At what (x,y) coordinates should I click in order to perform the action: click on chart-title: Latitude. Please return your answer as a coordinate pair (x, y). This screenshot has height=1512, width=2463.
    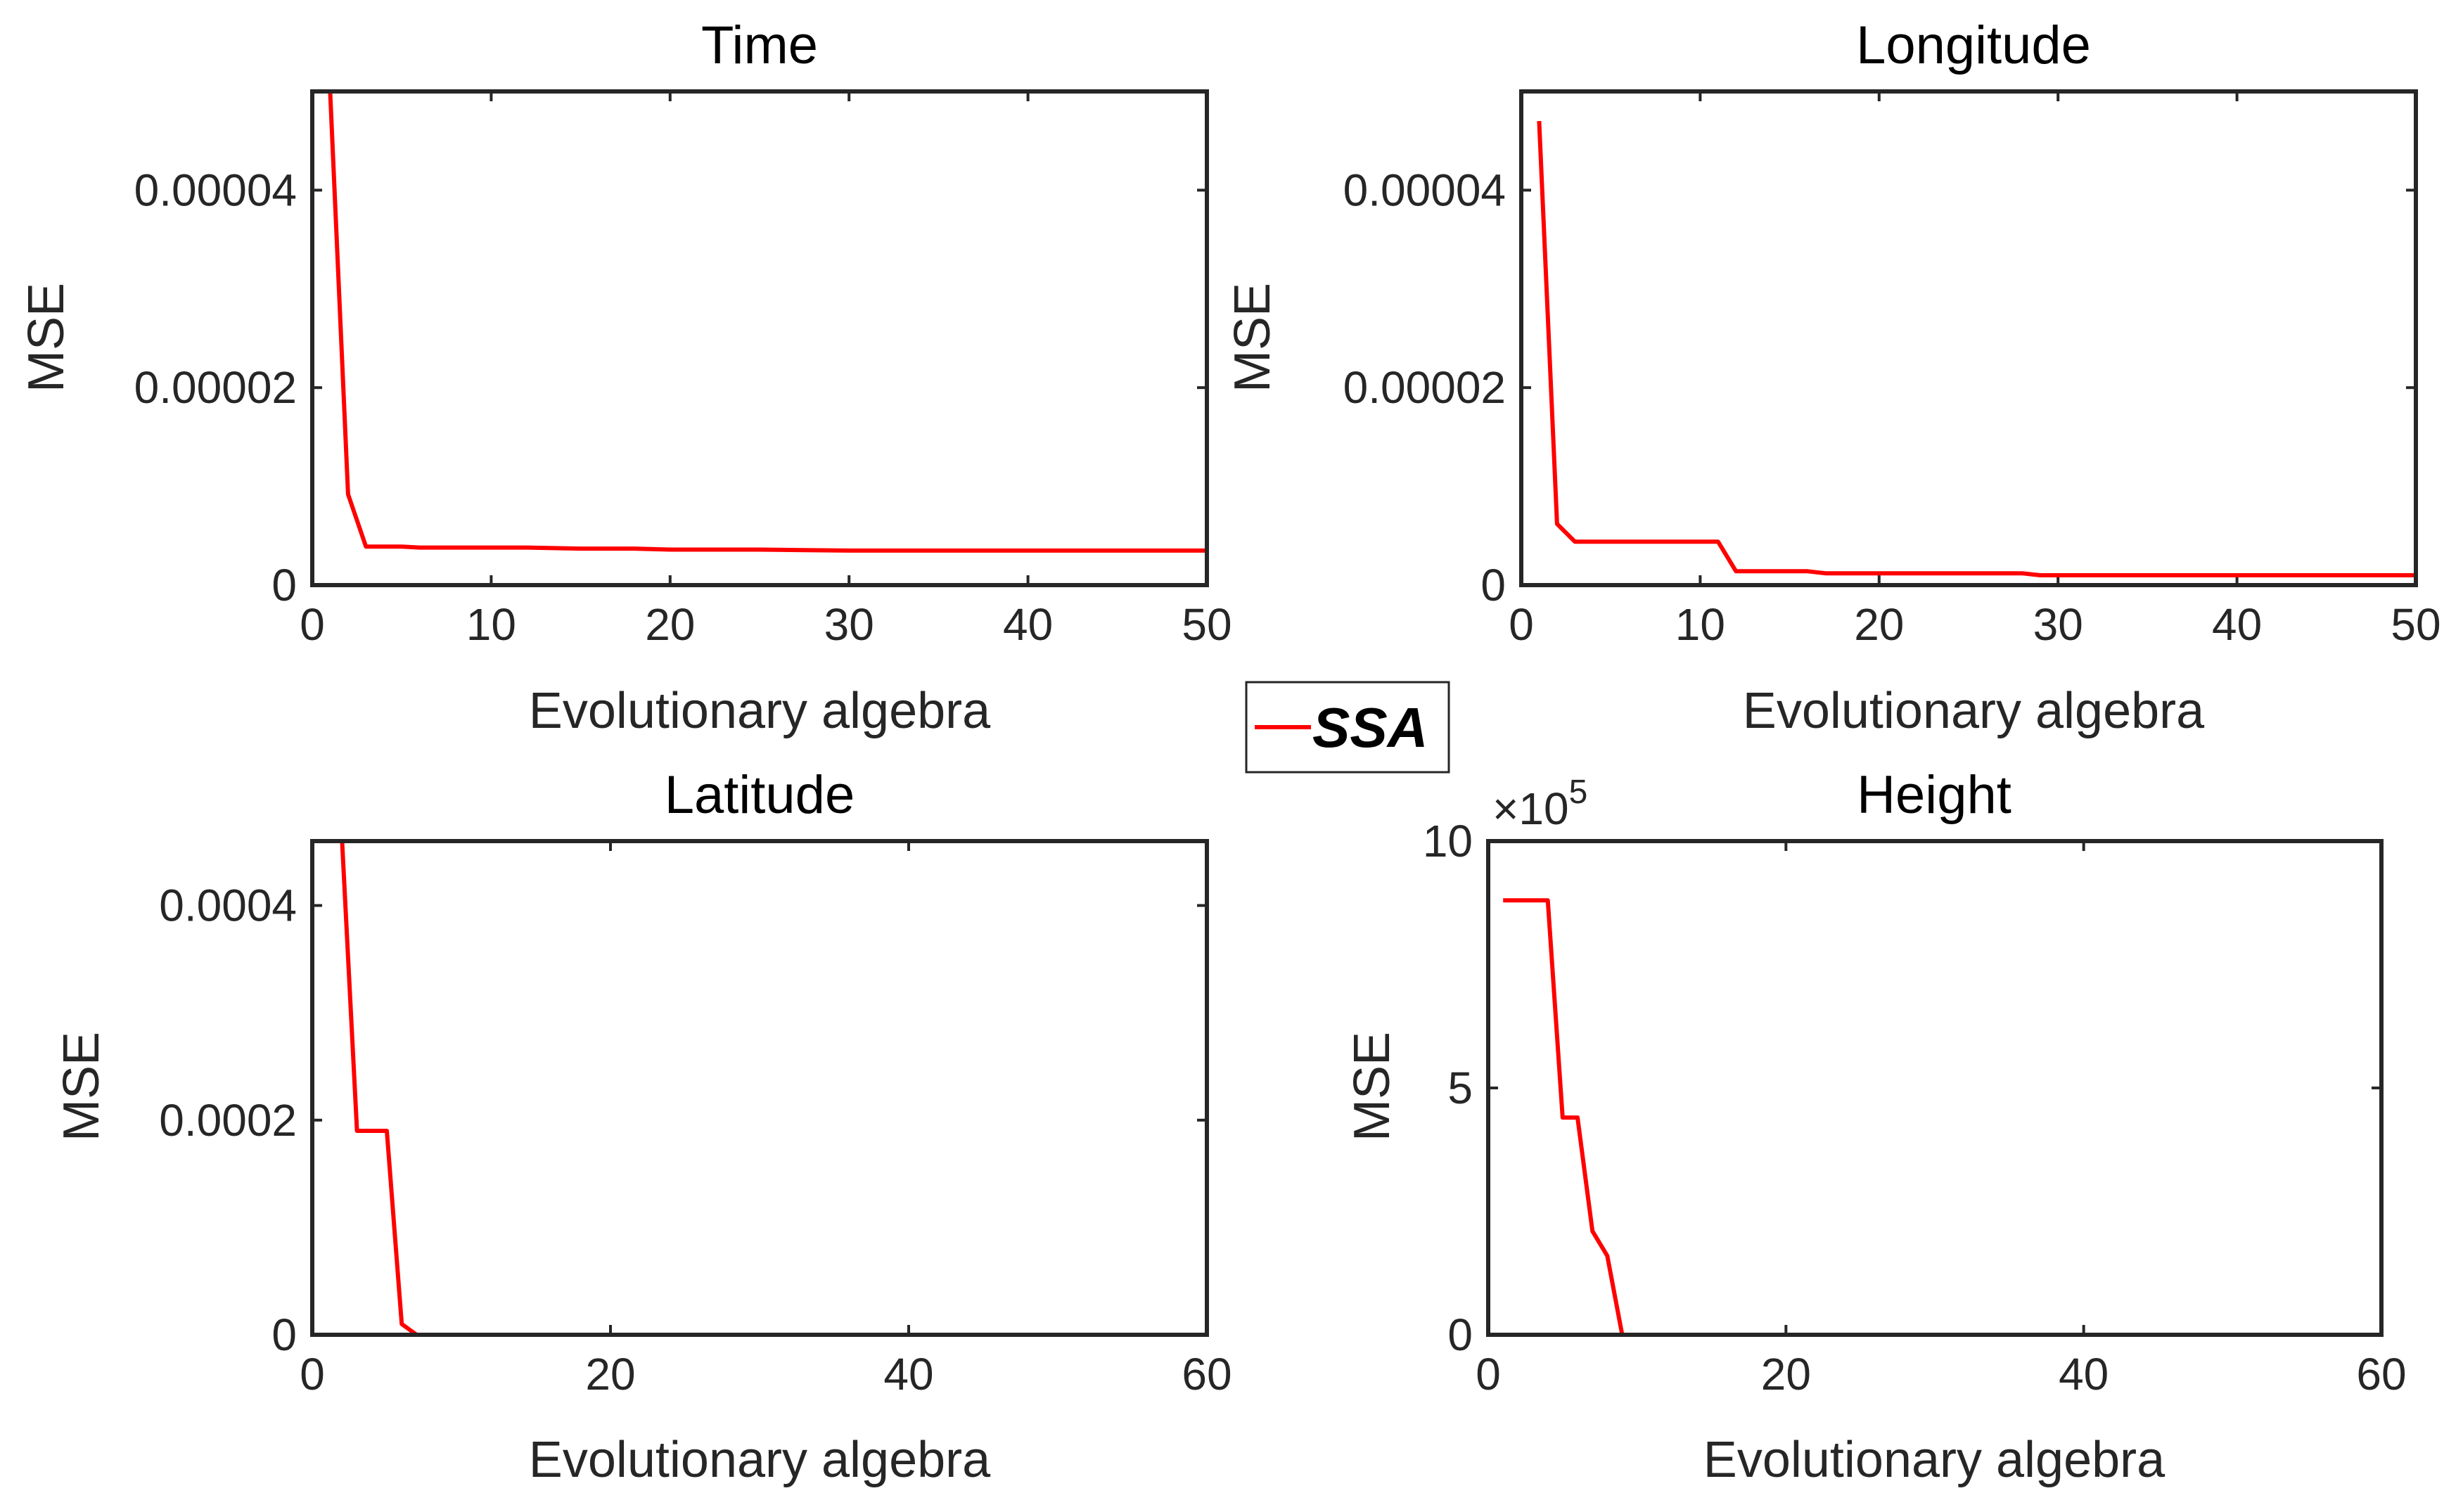
    Looking at the image, I should click on (760, 795).